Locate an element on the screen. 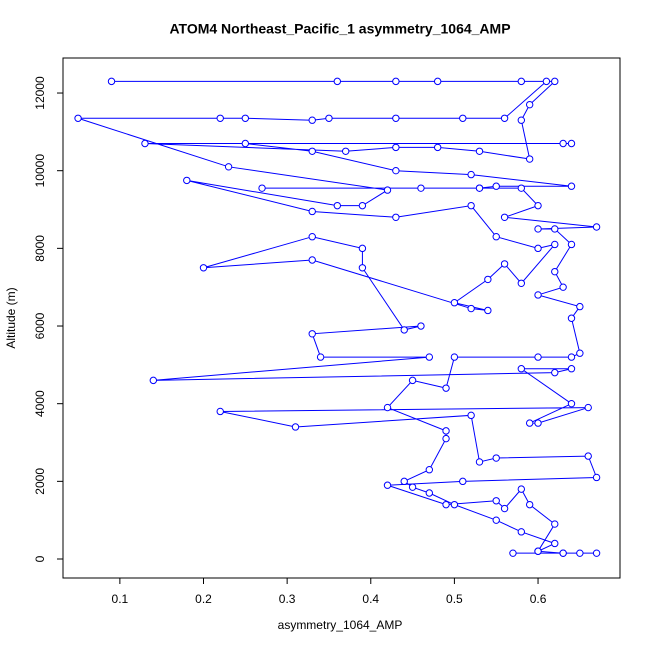  x-tick-label: 0.4 is located at coordinates (370, 599).